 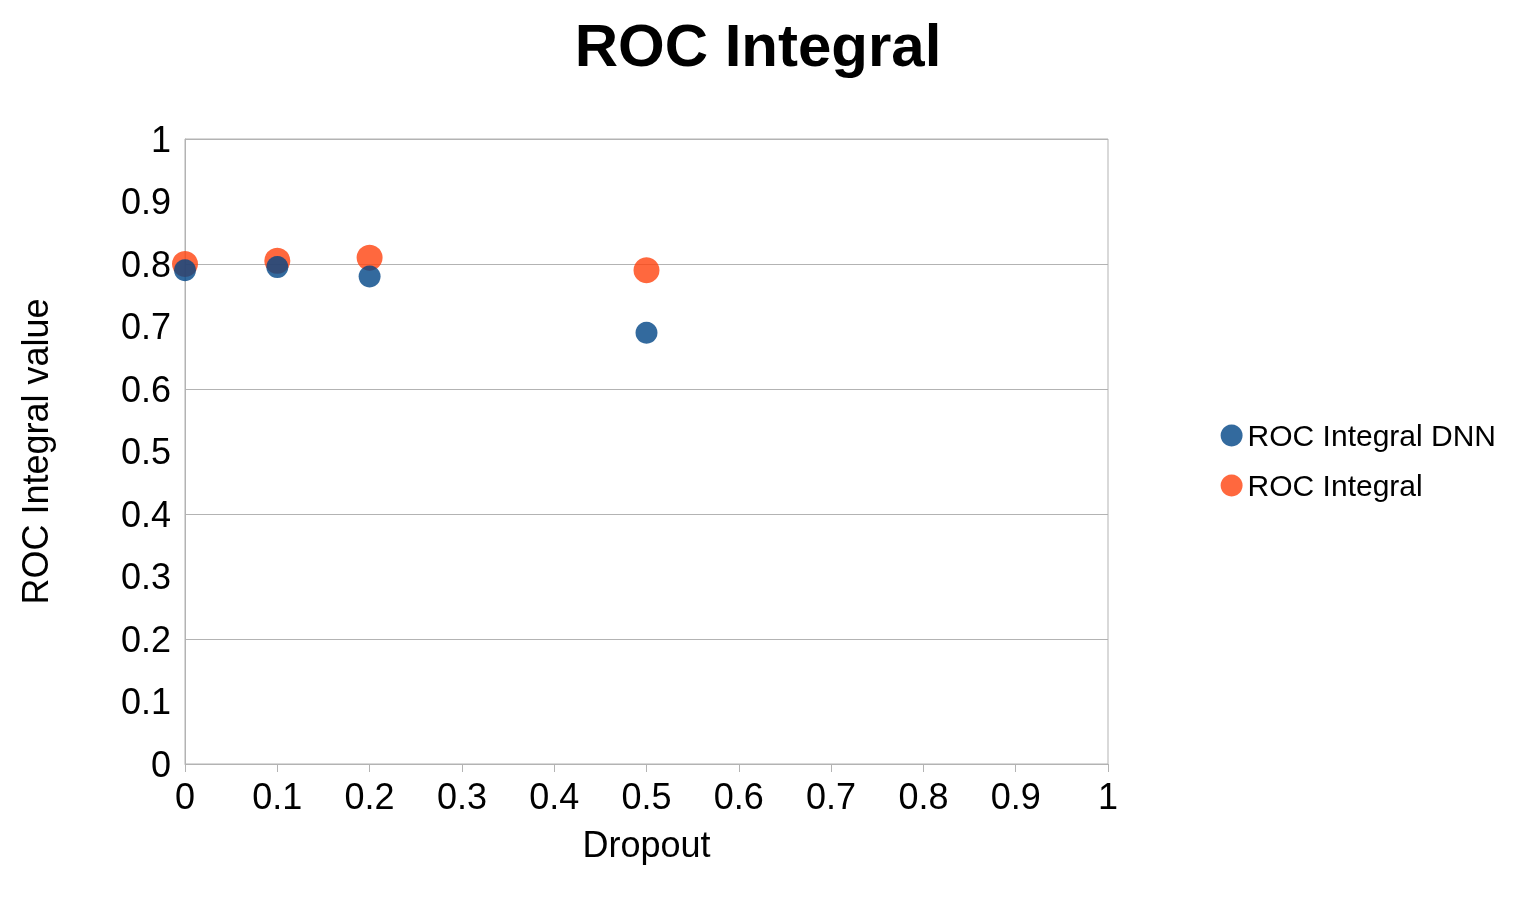 I want to click on y-tick-label: 0.7, so click(x=145, y=326).